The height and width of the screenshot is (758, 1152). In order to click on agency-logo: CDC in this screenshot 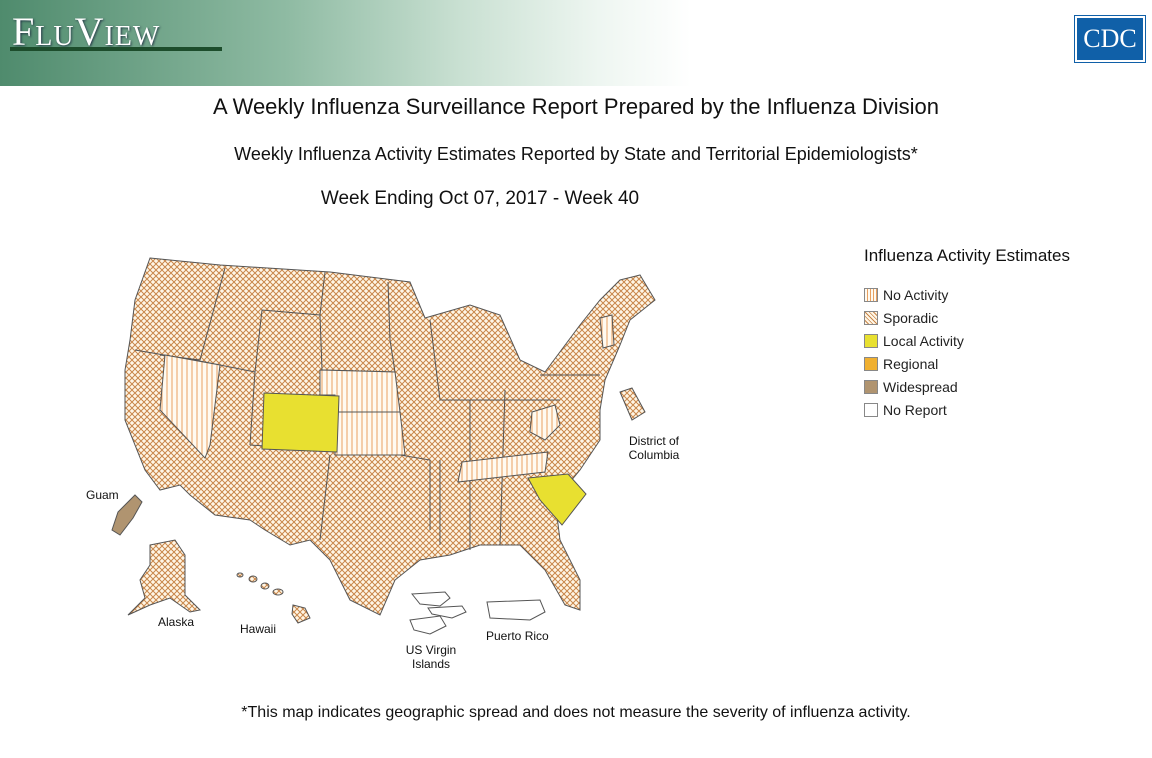, I will do `click(1110, 39)`.